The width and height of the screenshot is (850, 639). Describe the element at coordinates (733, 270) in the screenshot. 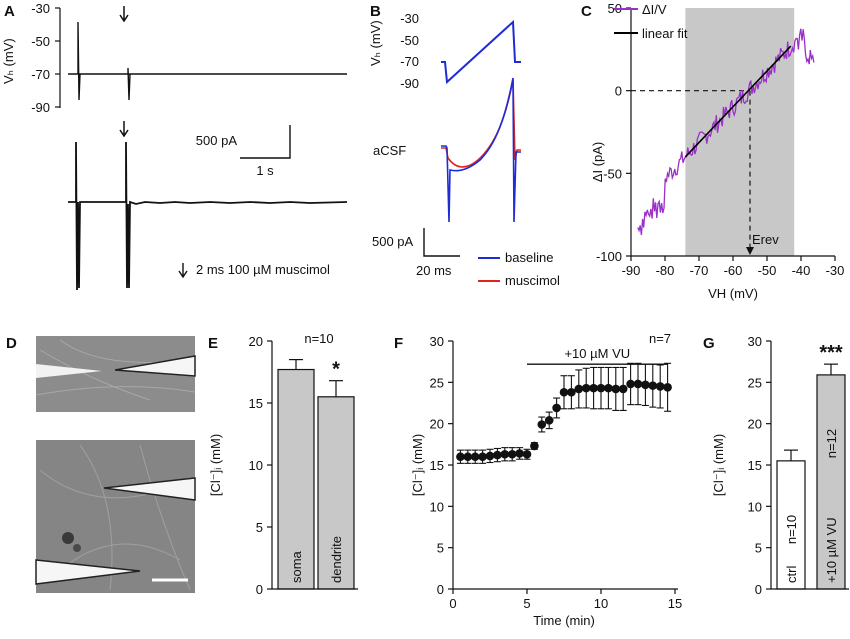

I see `panel-c-xtick-label: -60` at that location.